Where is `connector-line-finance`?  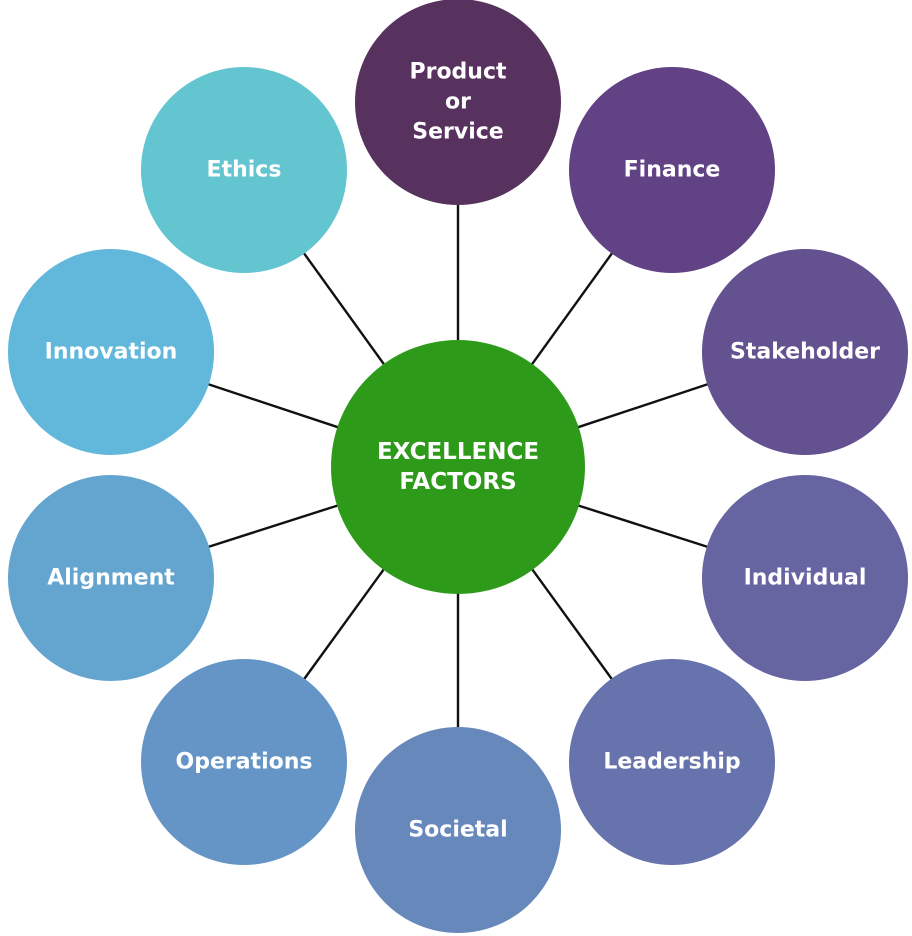 connector-line-finance is located at coordinates (572, 309).